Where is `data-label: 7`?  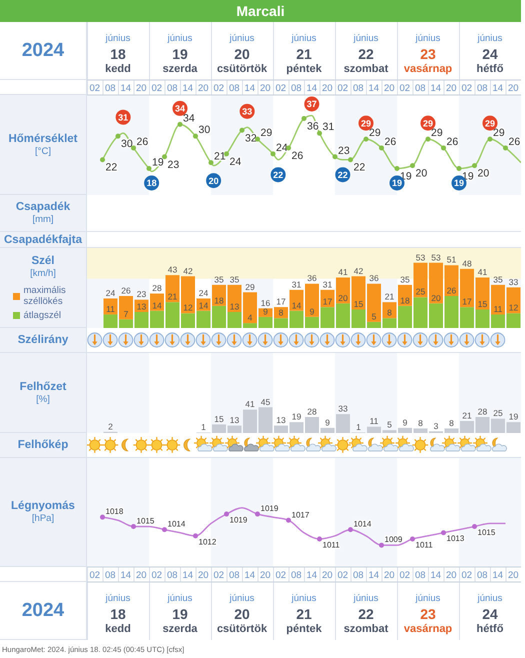
data-label: 7 is located at coordinates (126, 313).